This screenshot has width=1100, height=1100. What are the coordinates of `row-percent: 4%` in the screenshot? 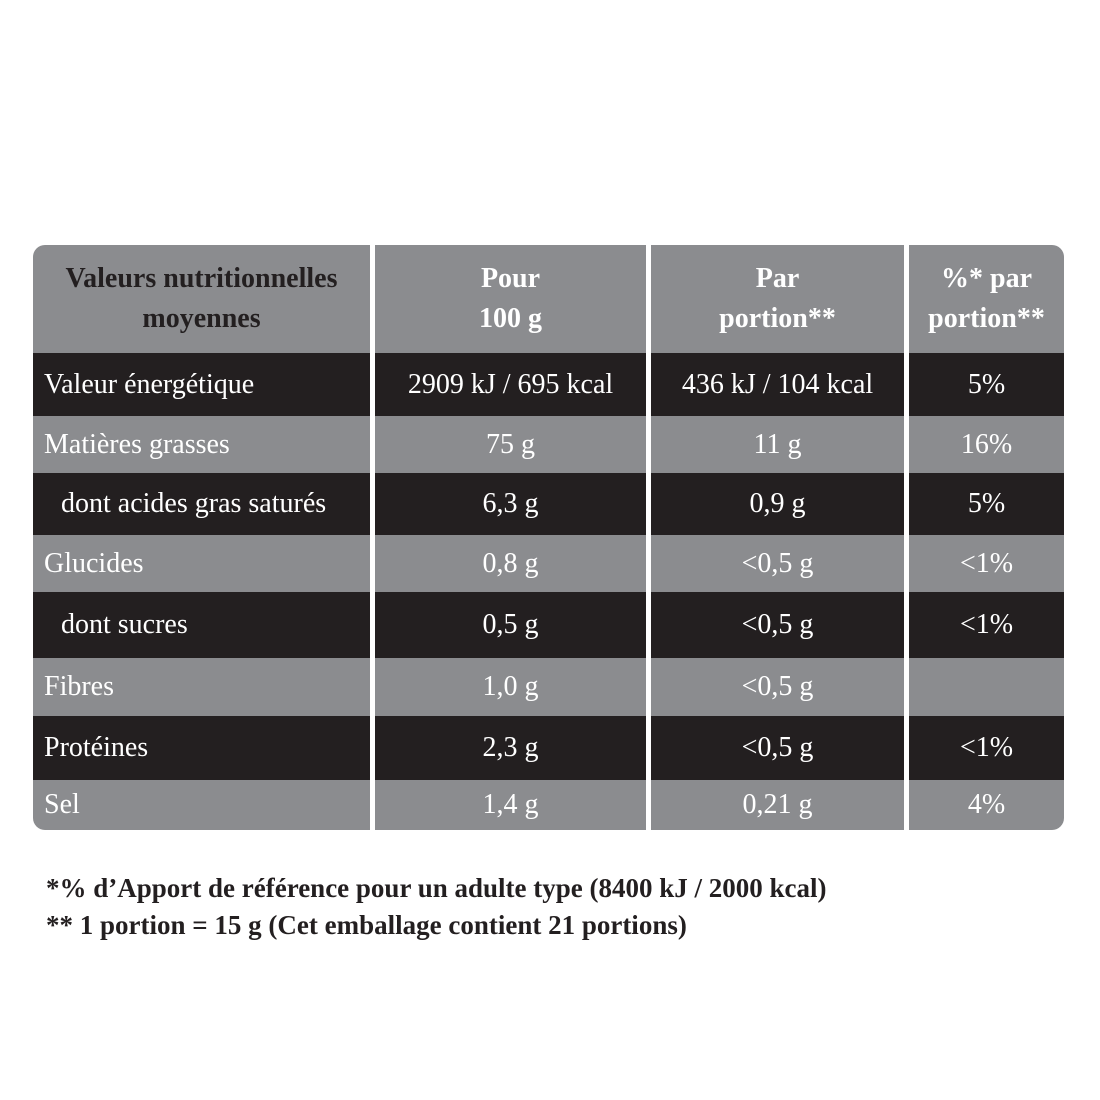 It's located at (986, 805).